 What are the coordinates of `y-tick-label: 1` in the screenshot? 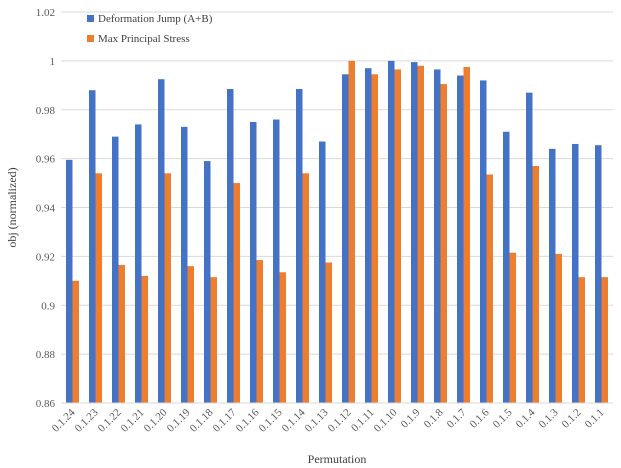 It's located at (53, 62).